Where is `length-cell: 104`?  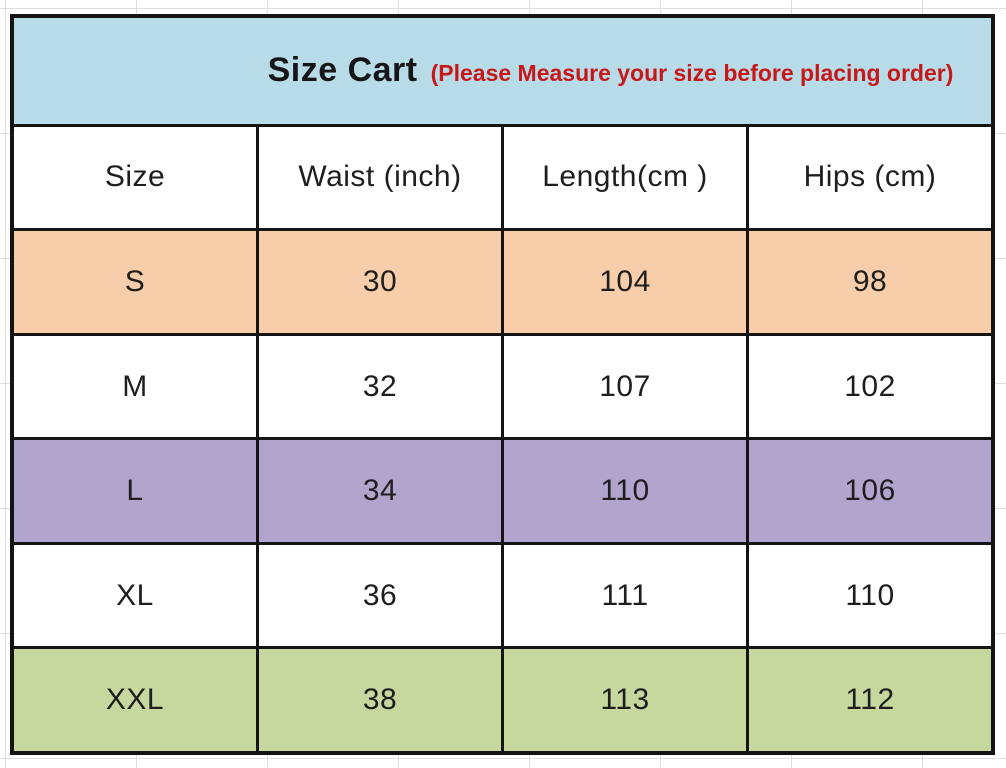 length-cell: 104 is located at coordinates (626, 282).